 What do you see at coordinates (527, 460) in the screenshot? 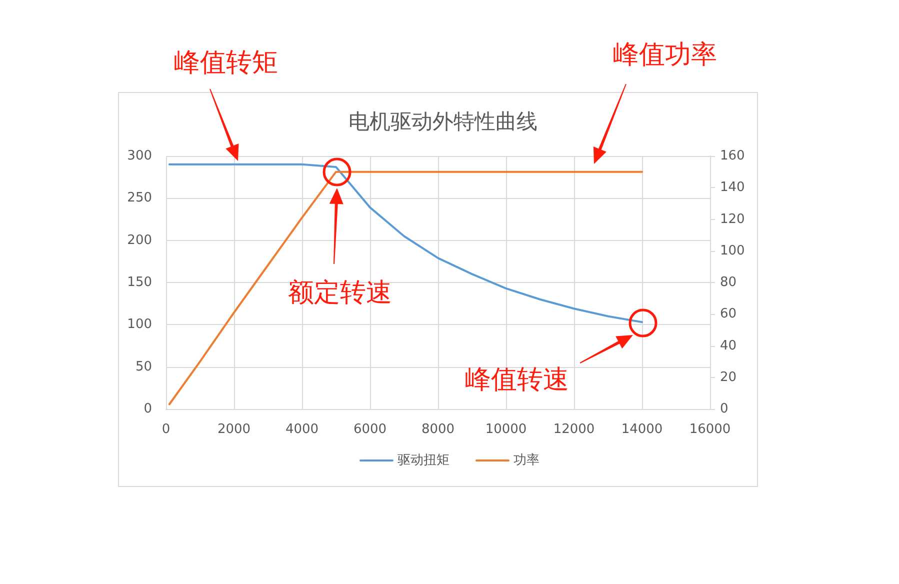
I see `legend-label: 功率` at bounding box center [527, 460].